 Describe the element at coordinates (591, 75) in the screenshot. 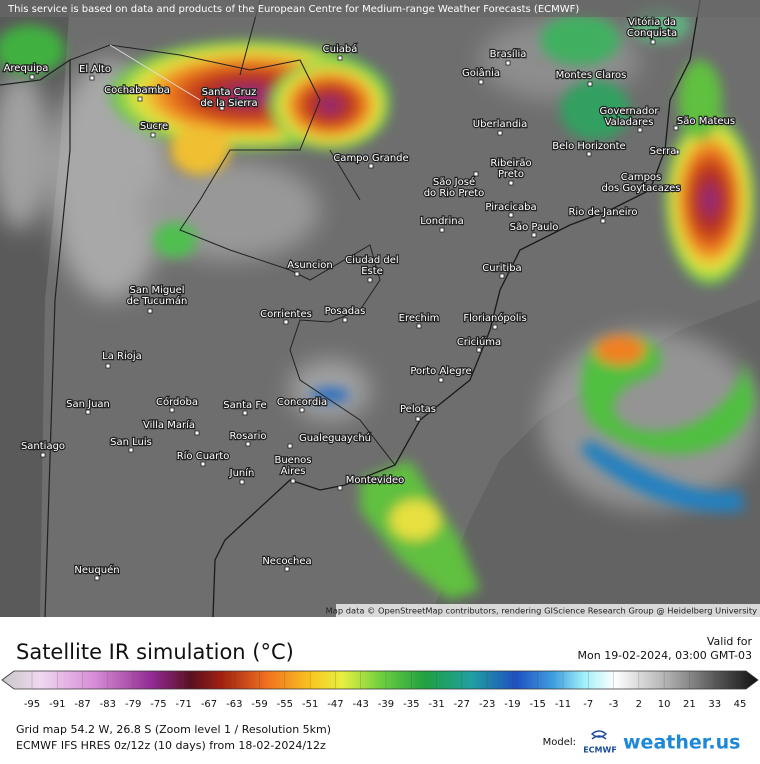

I see `city-label: Montes Claros` at that location.